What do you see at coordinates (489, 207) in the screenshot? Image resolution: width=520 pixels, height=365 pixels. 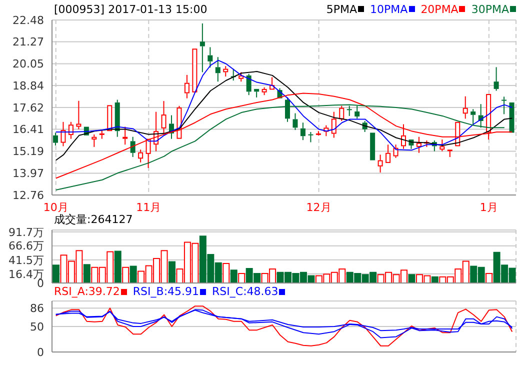 I see `x-tick-label: 1月` at bounding box center [489, 207].